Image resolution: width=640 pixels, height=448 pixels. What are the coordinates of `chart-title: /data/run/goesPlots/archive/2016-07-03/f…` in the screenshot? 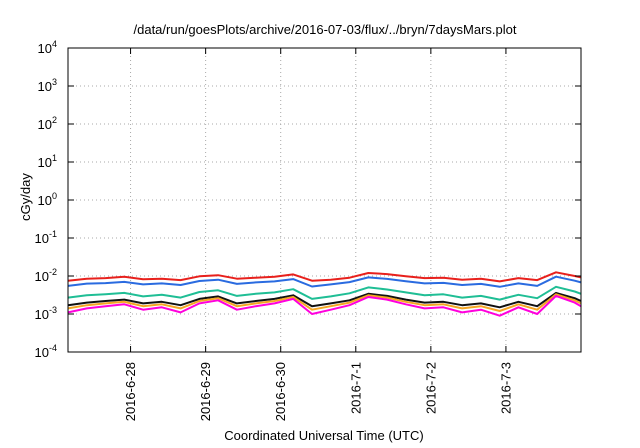 It's located at (325, 29).